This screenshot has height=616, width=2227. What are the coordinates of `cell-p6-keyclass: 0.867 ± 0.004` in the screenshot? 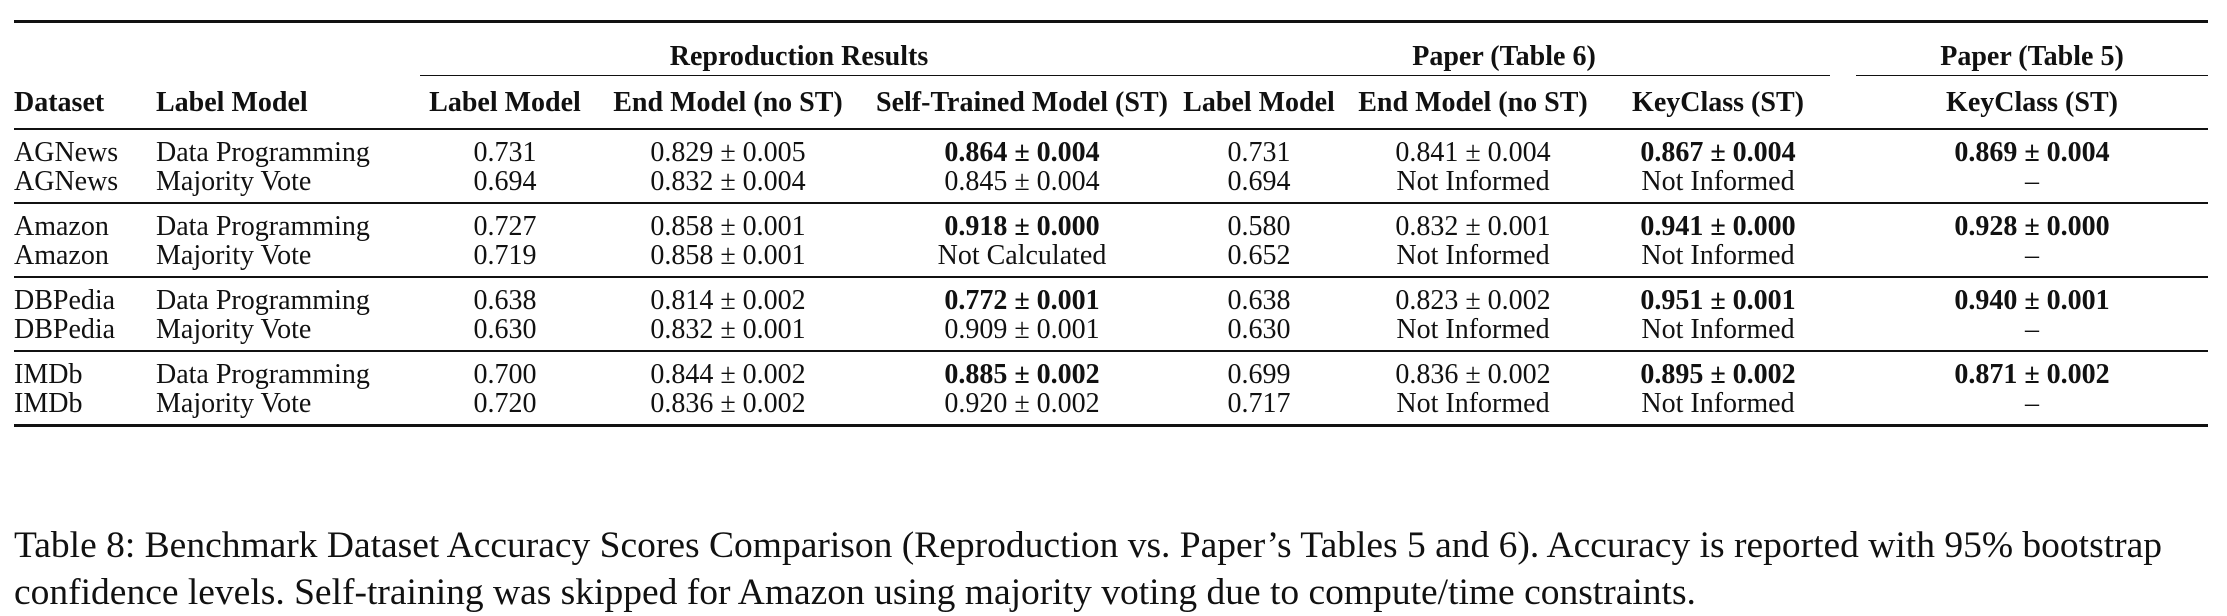 It's located at (1718, 152).